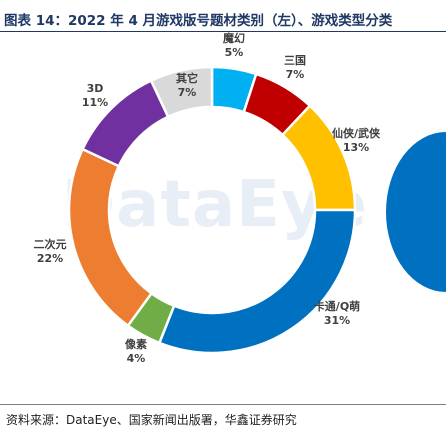 Image resolution: width=446 pixels, height=436 pixels. What do you see at coordinates (337, 320) in the screenshot?
I see `slice-value-3: 31%` at bounding box center [337, 320].